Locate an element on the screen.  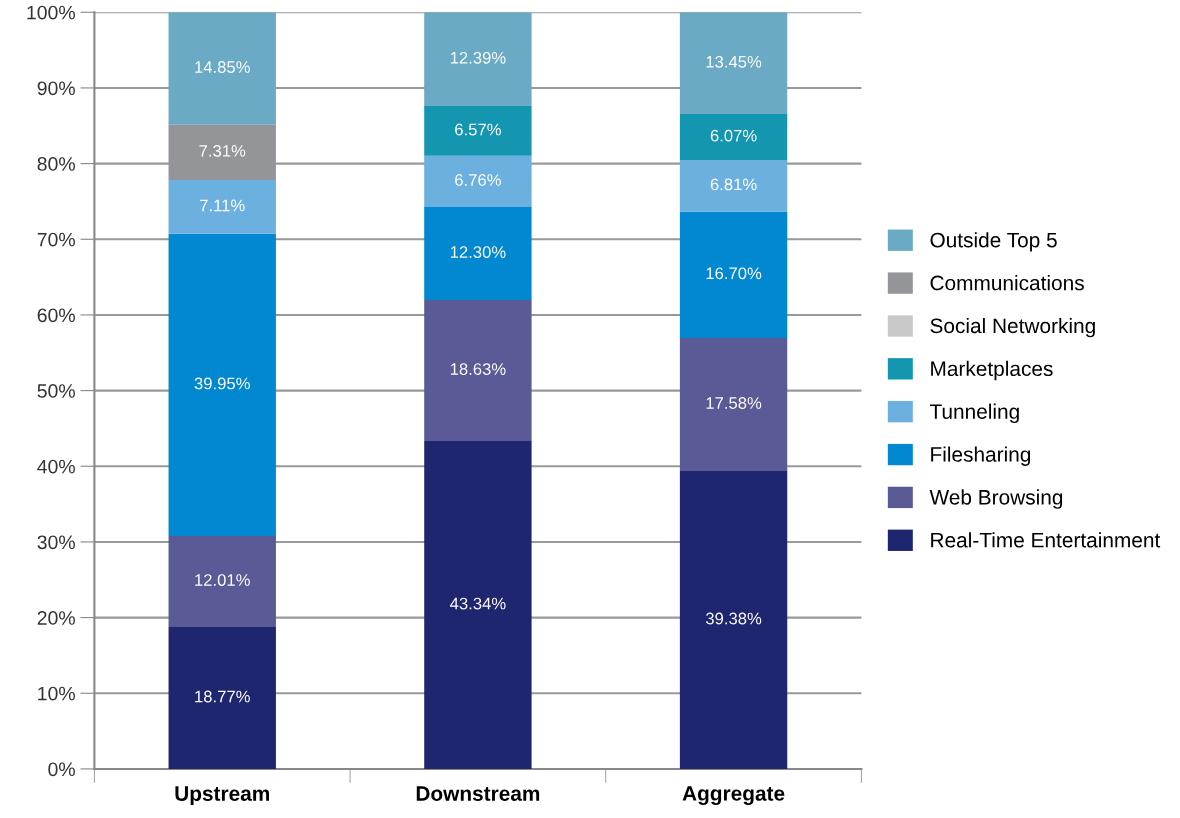
y-tick-label: 20% is located at coordinates (56, 618).